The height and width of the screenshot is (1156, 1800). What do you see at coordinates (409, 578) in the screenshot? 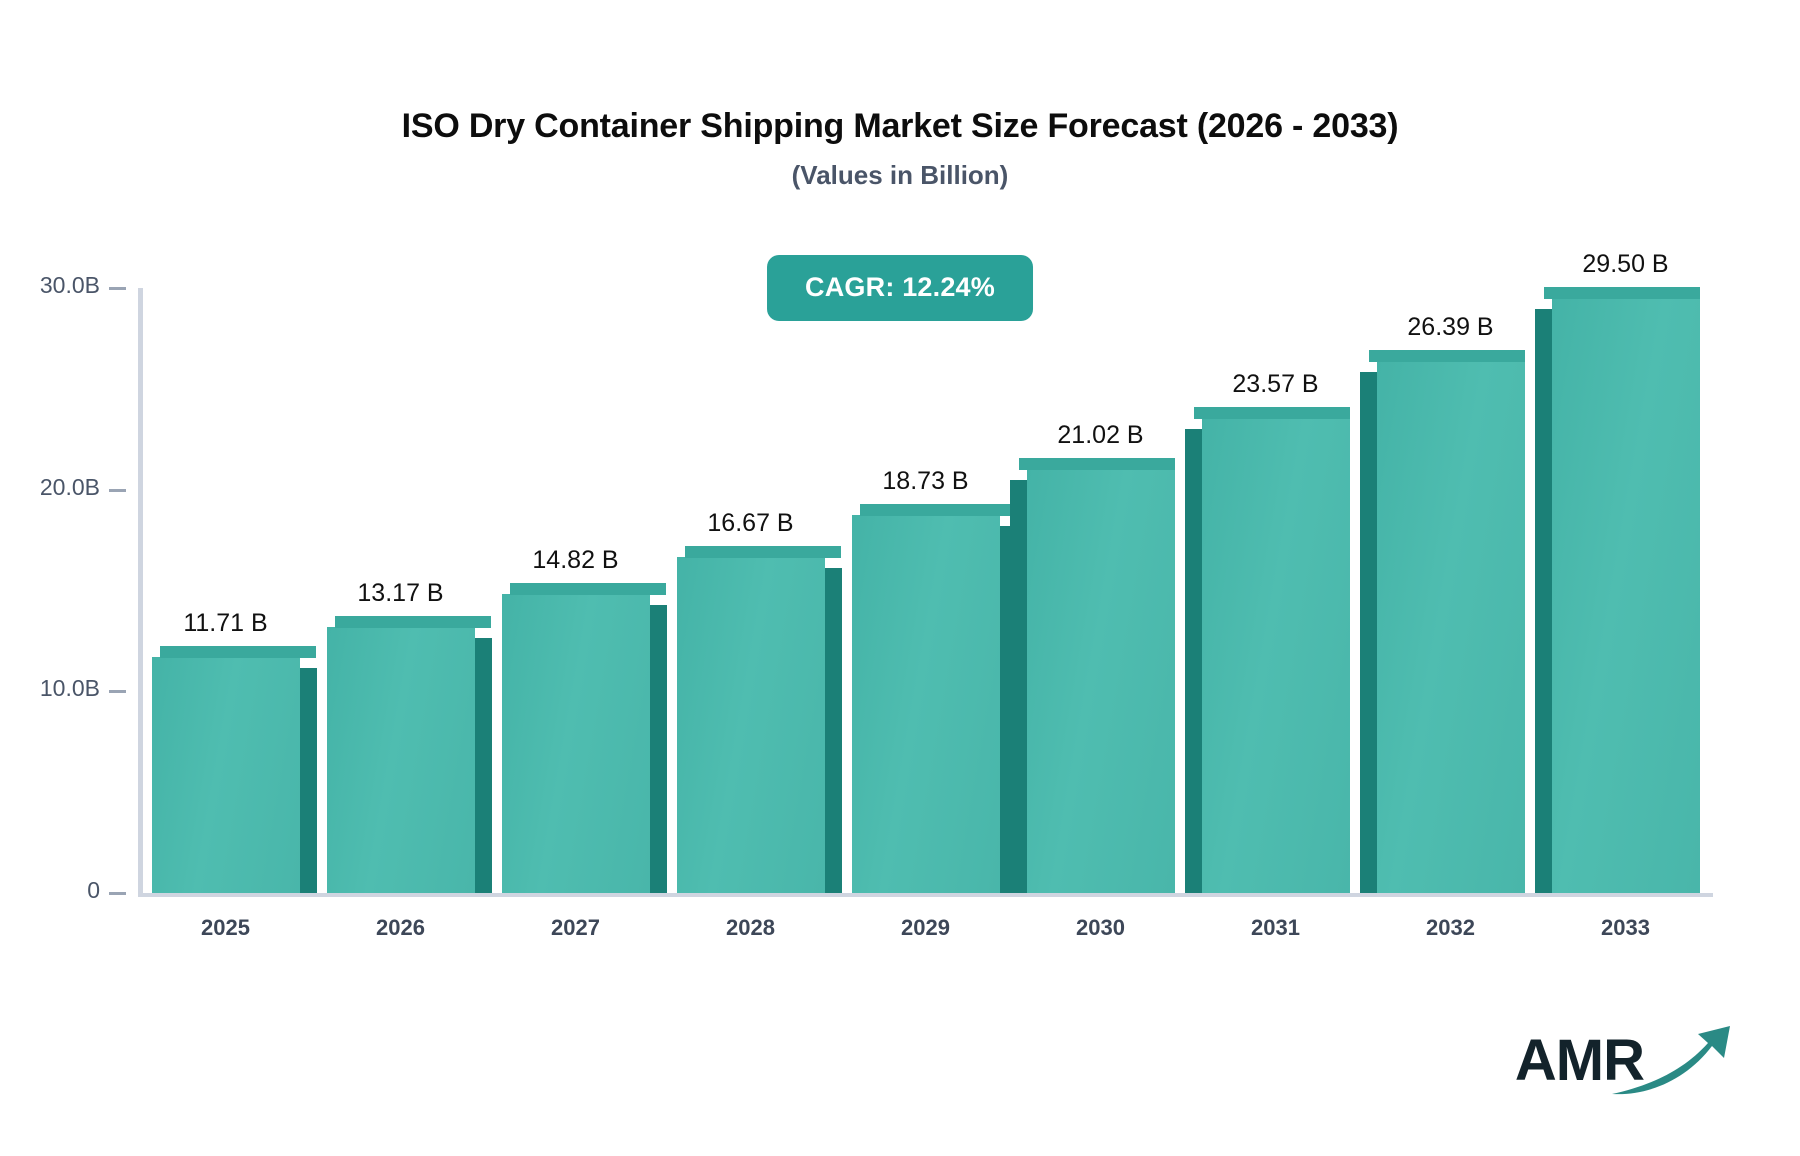
I see `bar-group: 13.17 B 2026` at bounding box center [409, 578].